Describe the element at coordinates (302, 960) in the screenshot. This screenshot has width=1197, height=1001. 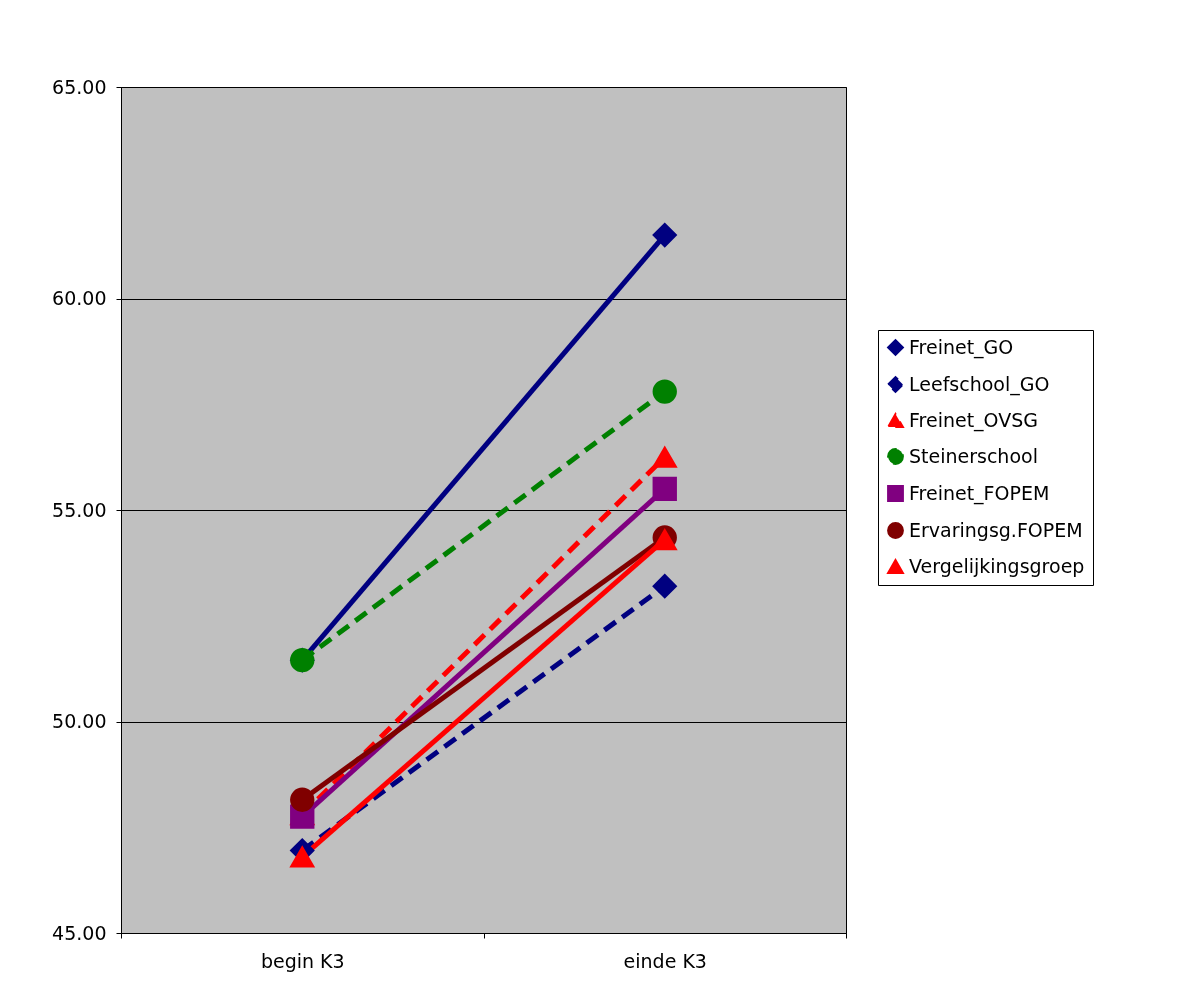
I see `x-tick-label: begin K3` at that location.